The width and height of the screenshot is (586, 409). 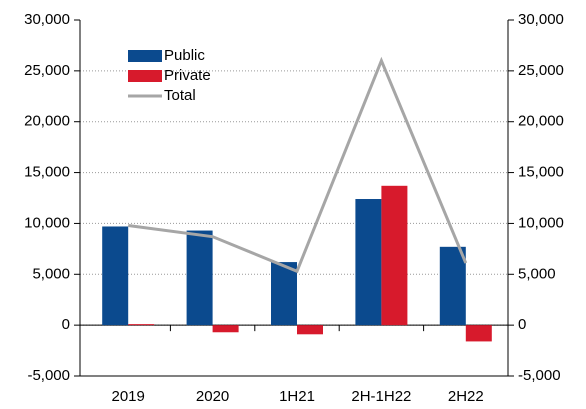 What do you see at coordinates (212, 396) in the screenshot?
I see `x-tick-label: 2020` at bounding box center [212, 396].